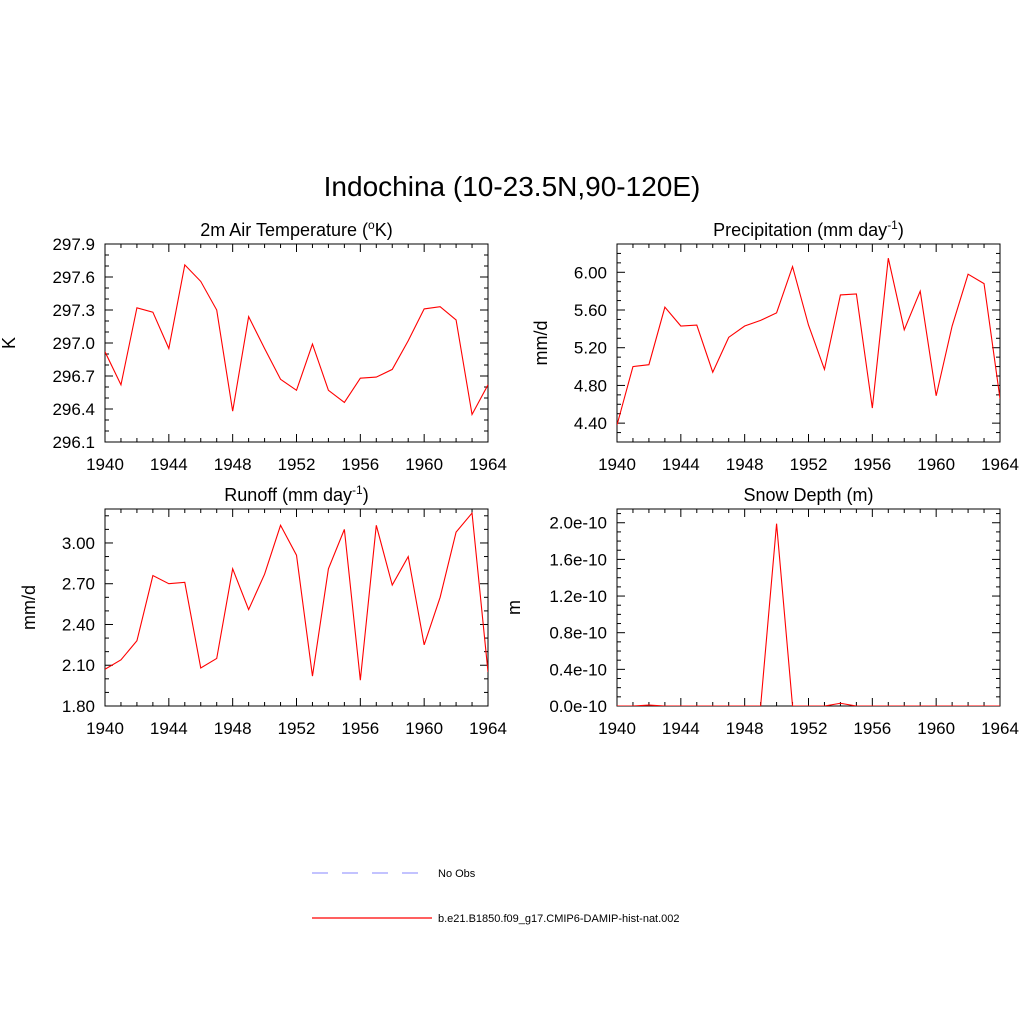 This screenshot has width=1024, height=1024. Describe the element at coordinates (296, 596) in the screenshot. I see `series-line-runoff` at that location.